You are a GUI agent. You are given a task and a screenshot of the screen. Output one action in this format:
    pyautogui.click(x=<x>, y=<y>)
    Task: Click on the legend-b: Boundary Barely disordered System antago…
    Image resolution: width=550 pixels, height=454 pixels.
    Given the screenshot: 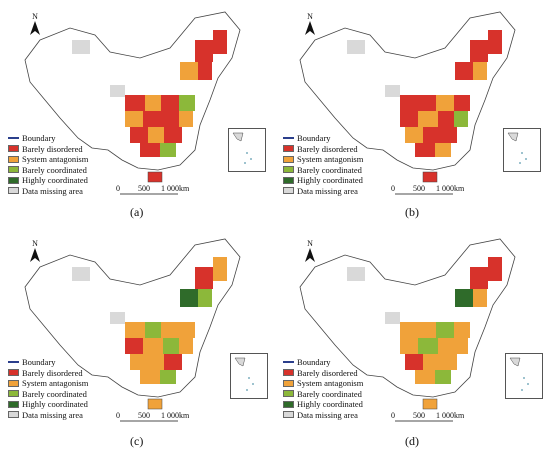 What is the action you would take?
    pyautogui.click(x=323, y=164)
    